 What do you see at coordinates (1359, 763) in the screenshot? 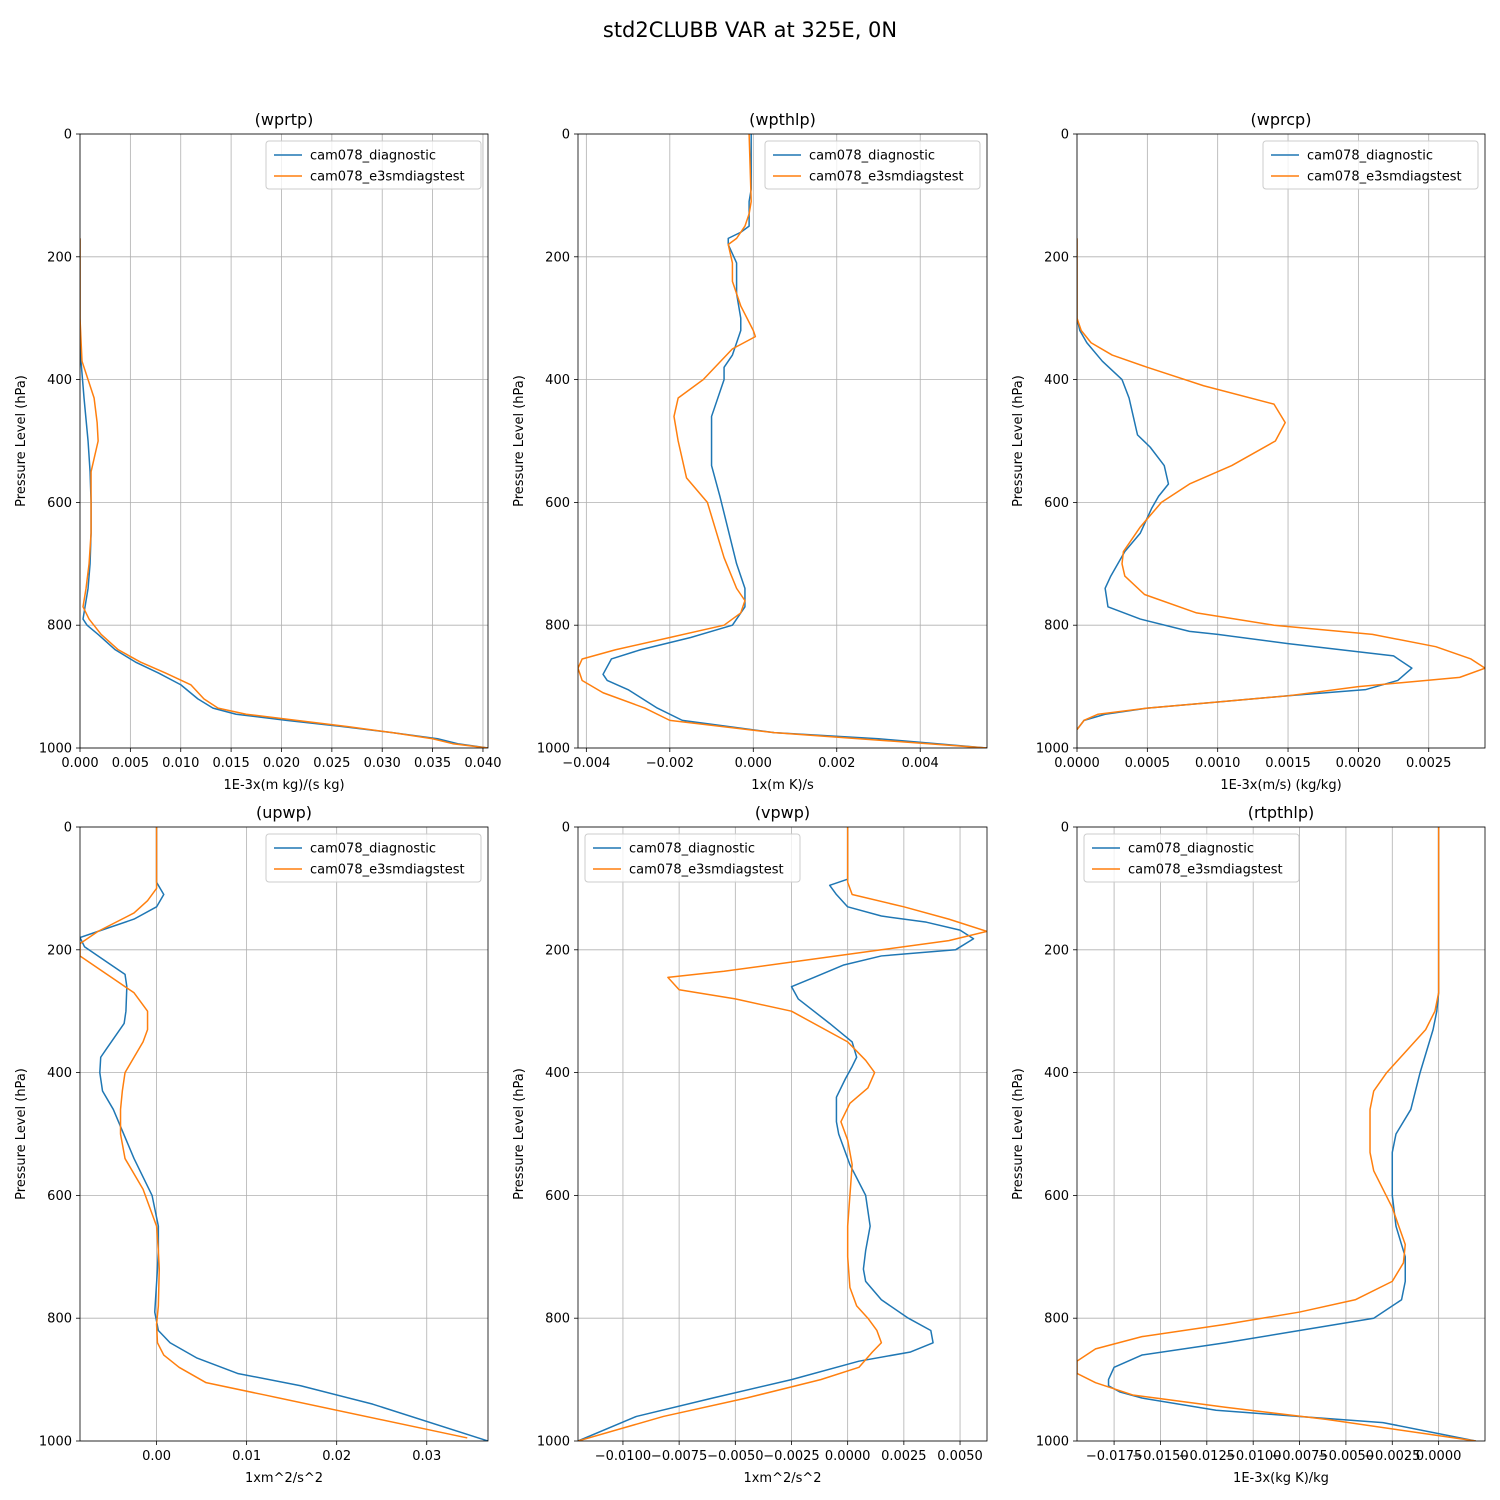
I see `x-tick-label: 0.0020` at bounding box center [1359, 763].